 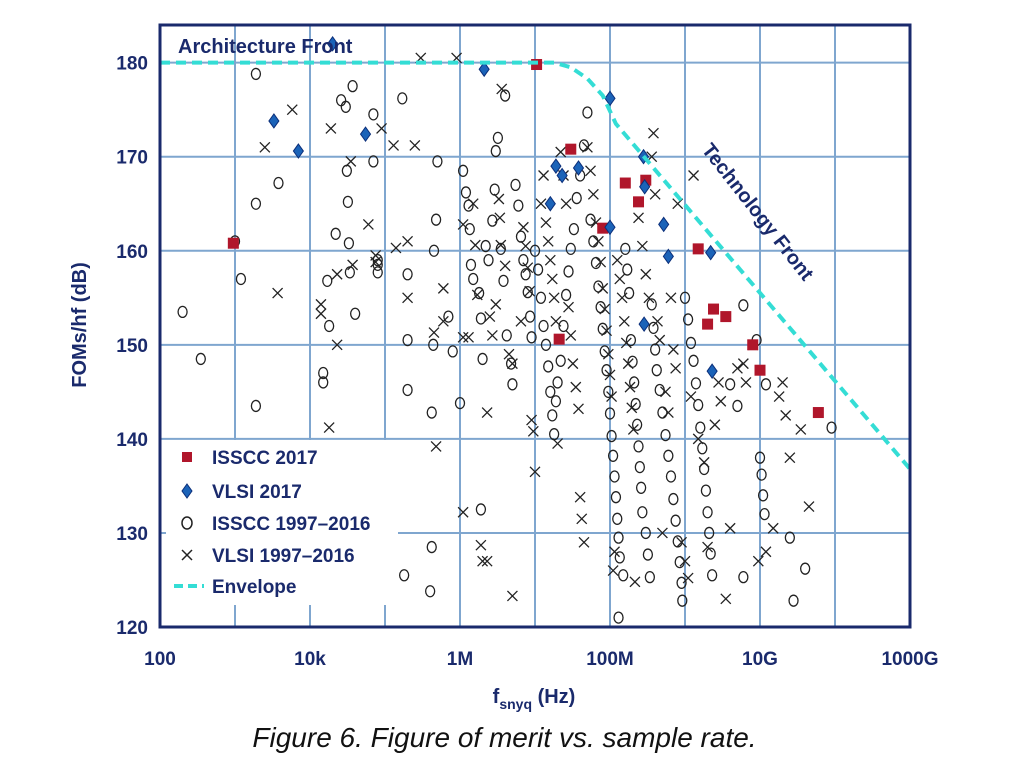 What do you see at coordinates (515, 704) in the screenshot?
I see `x-axis-title-sub: snyq` at bounding box center [515, 704].